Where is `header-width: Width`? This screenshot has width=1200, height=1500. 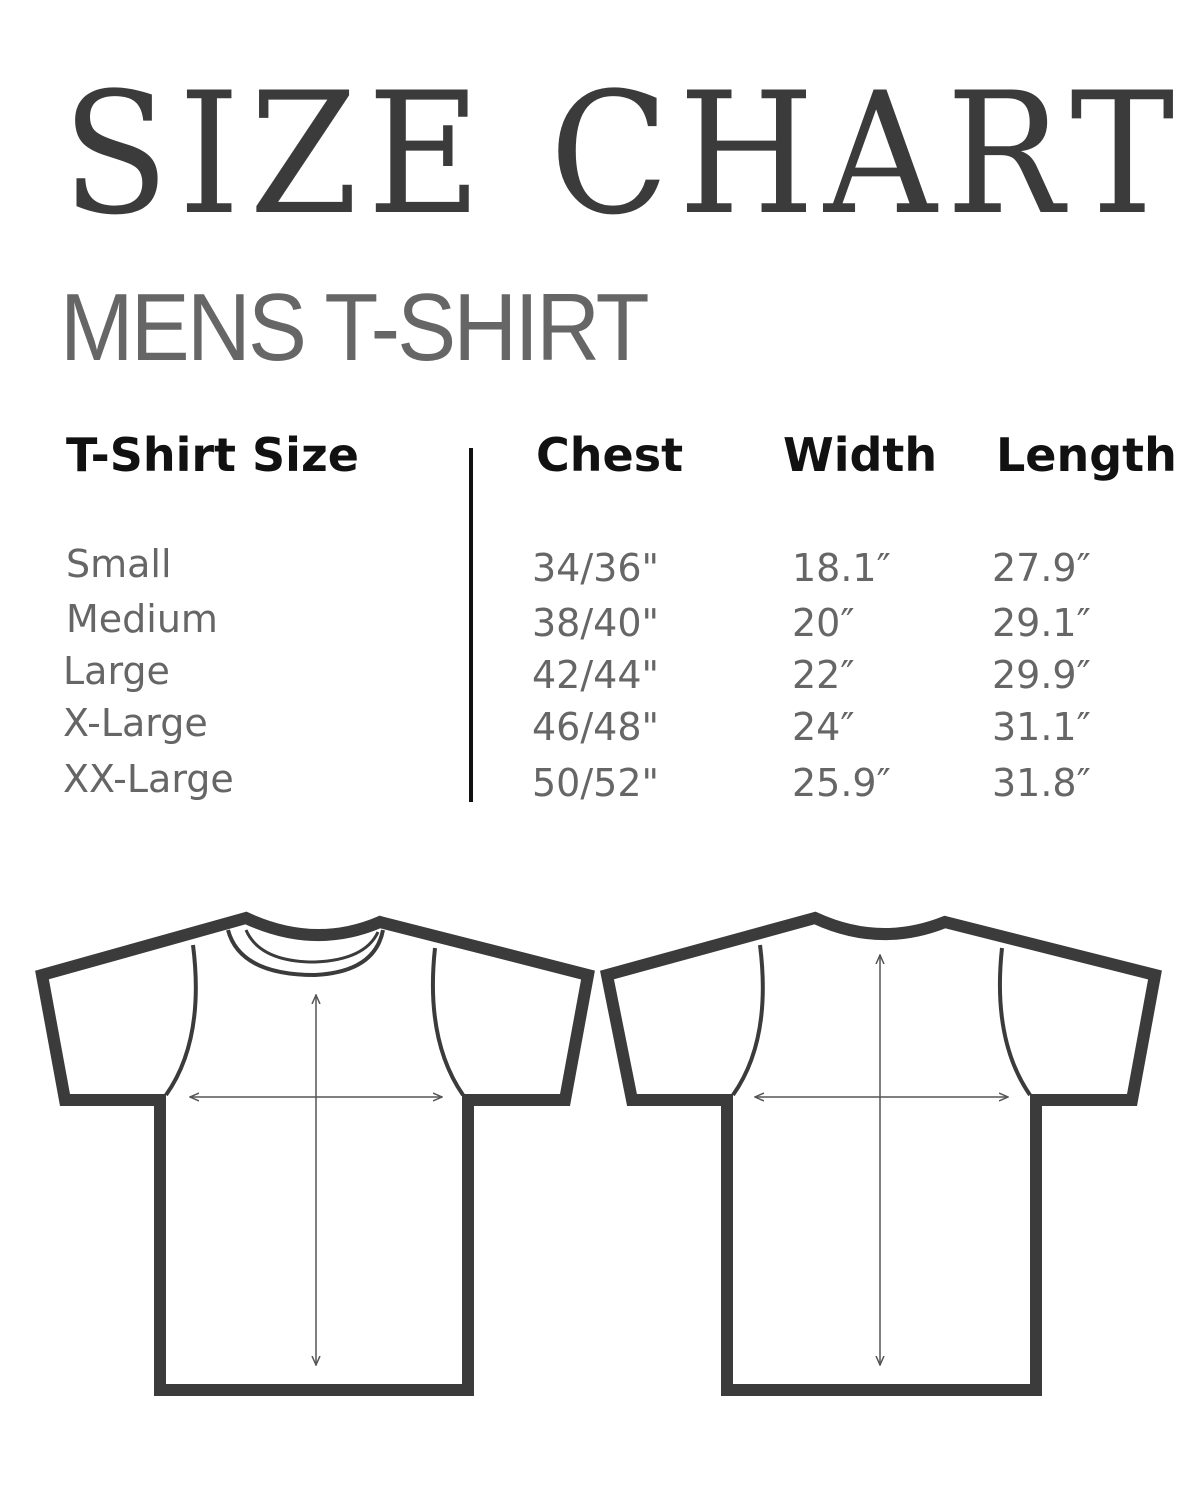 header-width: Width is located at coordinates (860, 455).